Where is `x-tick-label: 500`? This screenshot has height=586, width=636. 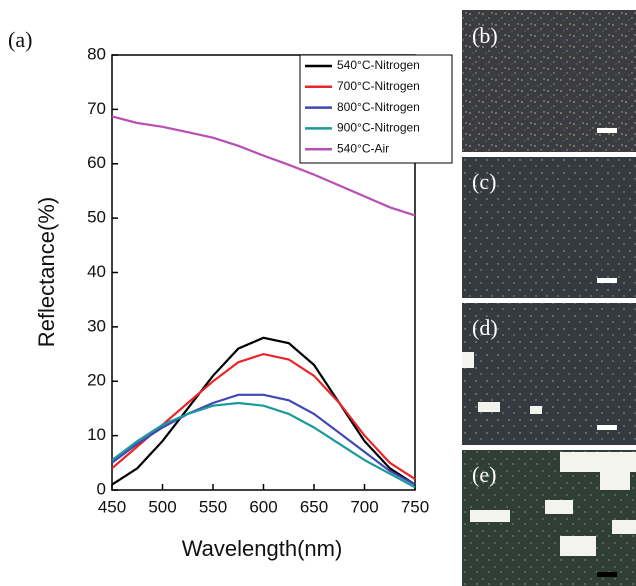 x-tick-label: 500 is located at coordinates (162, 506).